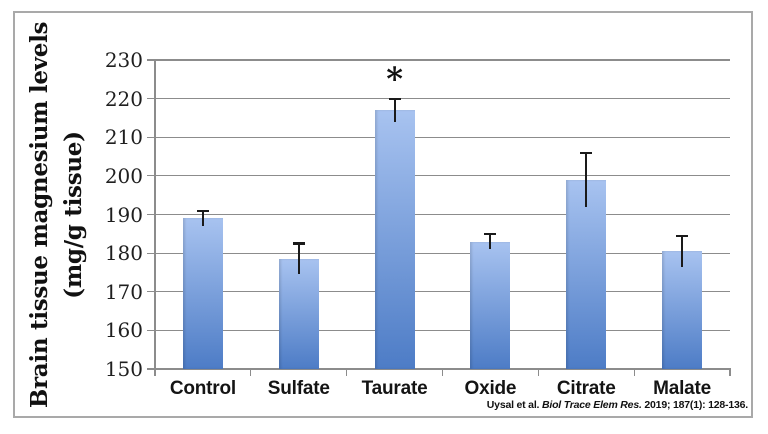 The image size is (768, 434). What do you see at coordinates (586, 179) in the screenshot?
I see `error-bar-citrate` at bounding box center [586, 179].